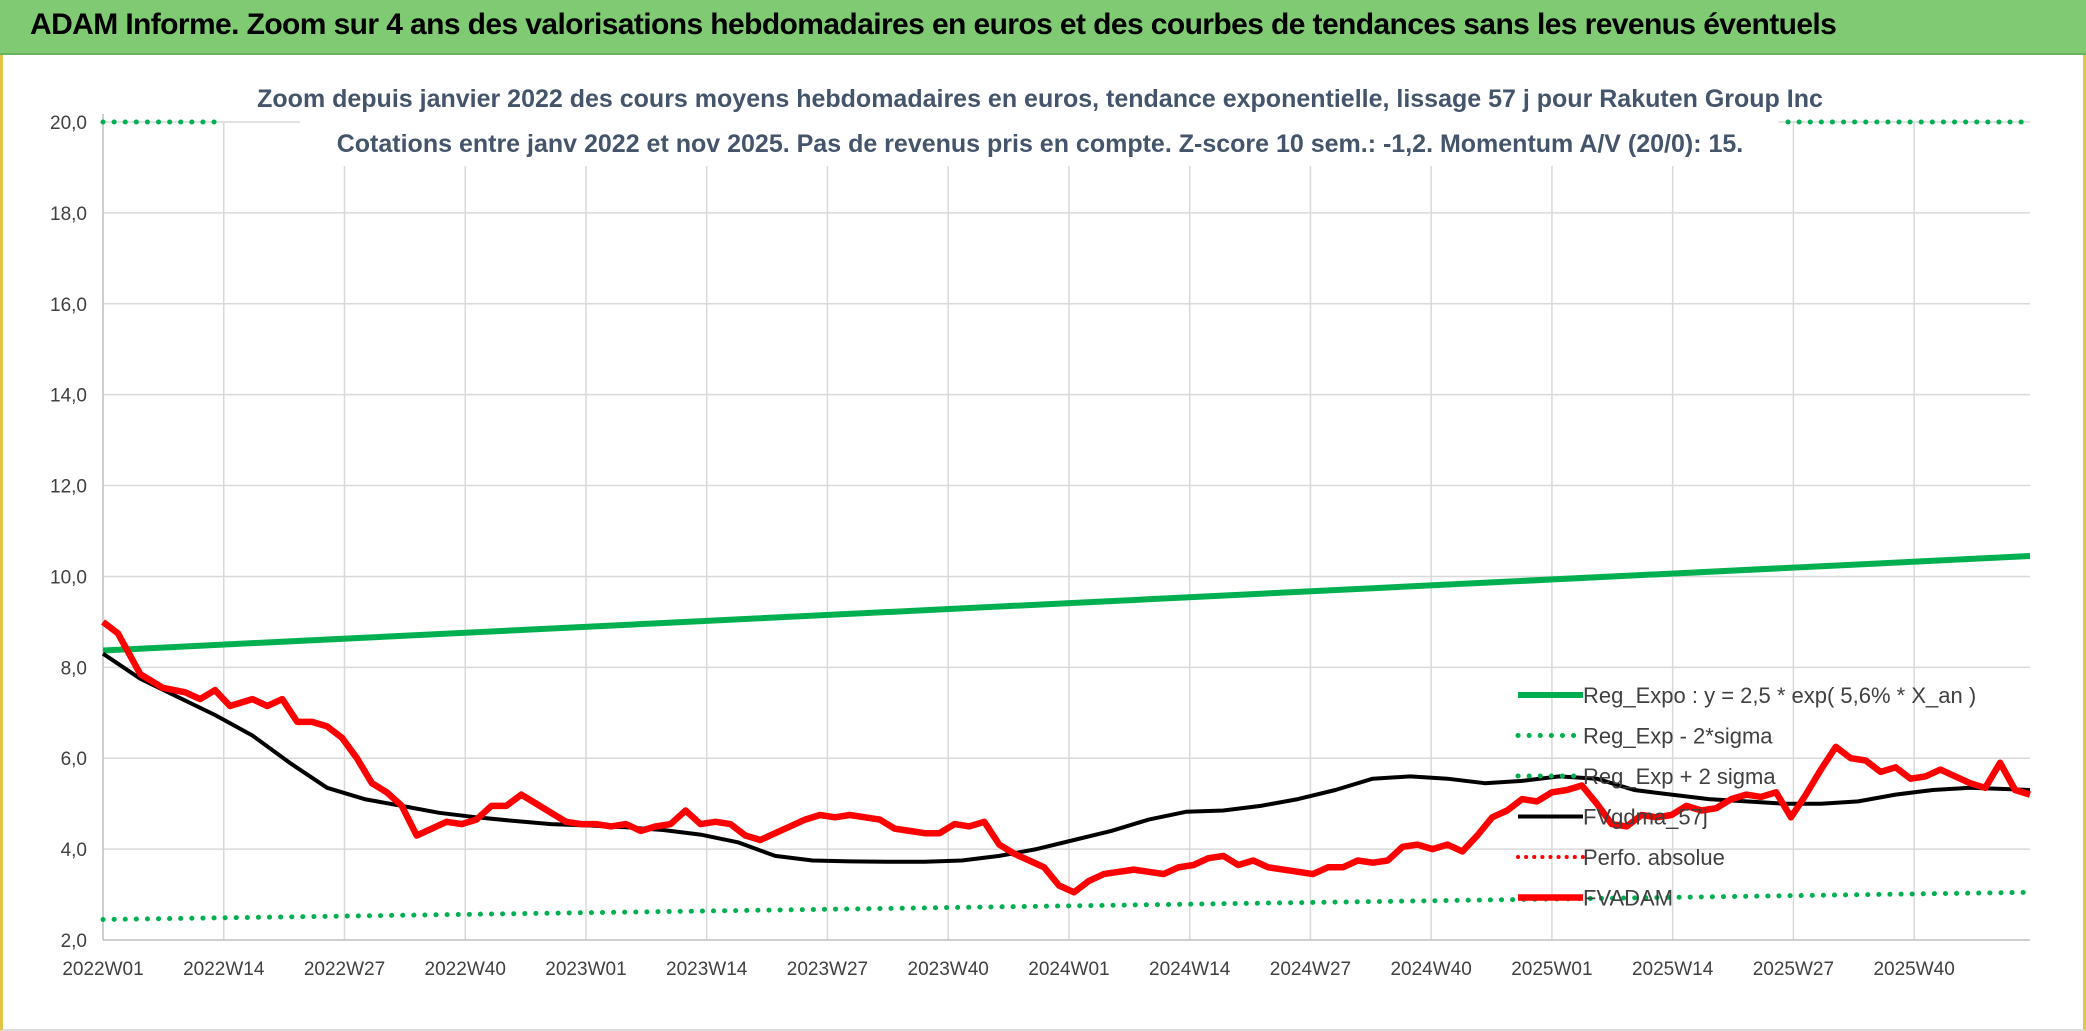 This screenshot has height=1031, width=2086. What do you see at coordinates (1068, 969) in the screenshot?
I see `x-tick-label: 2024W01` at bounding box center [1068, 969].